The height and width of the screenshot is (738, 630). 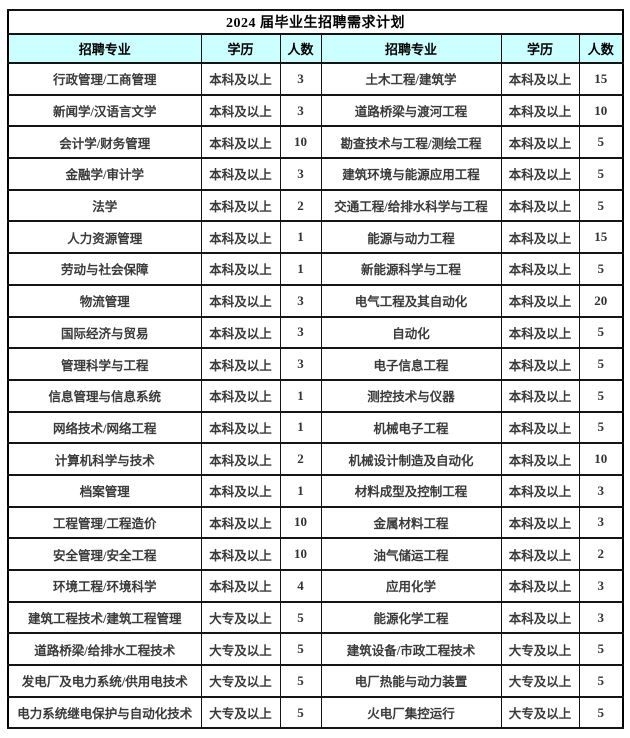 I want to click on table-row: 环境工程/环境科学 本科及以上 4 应用化学 本科及以上 3, so click(x=315, y=586).